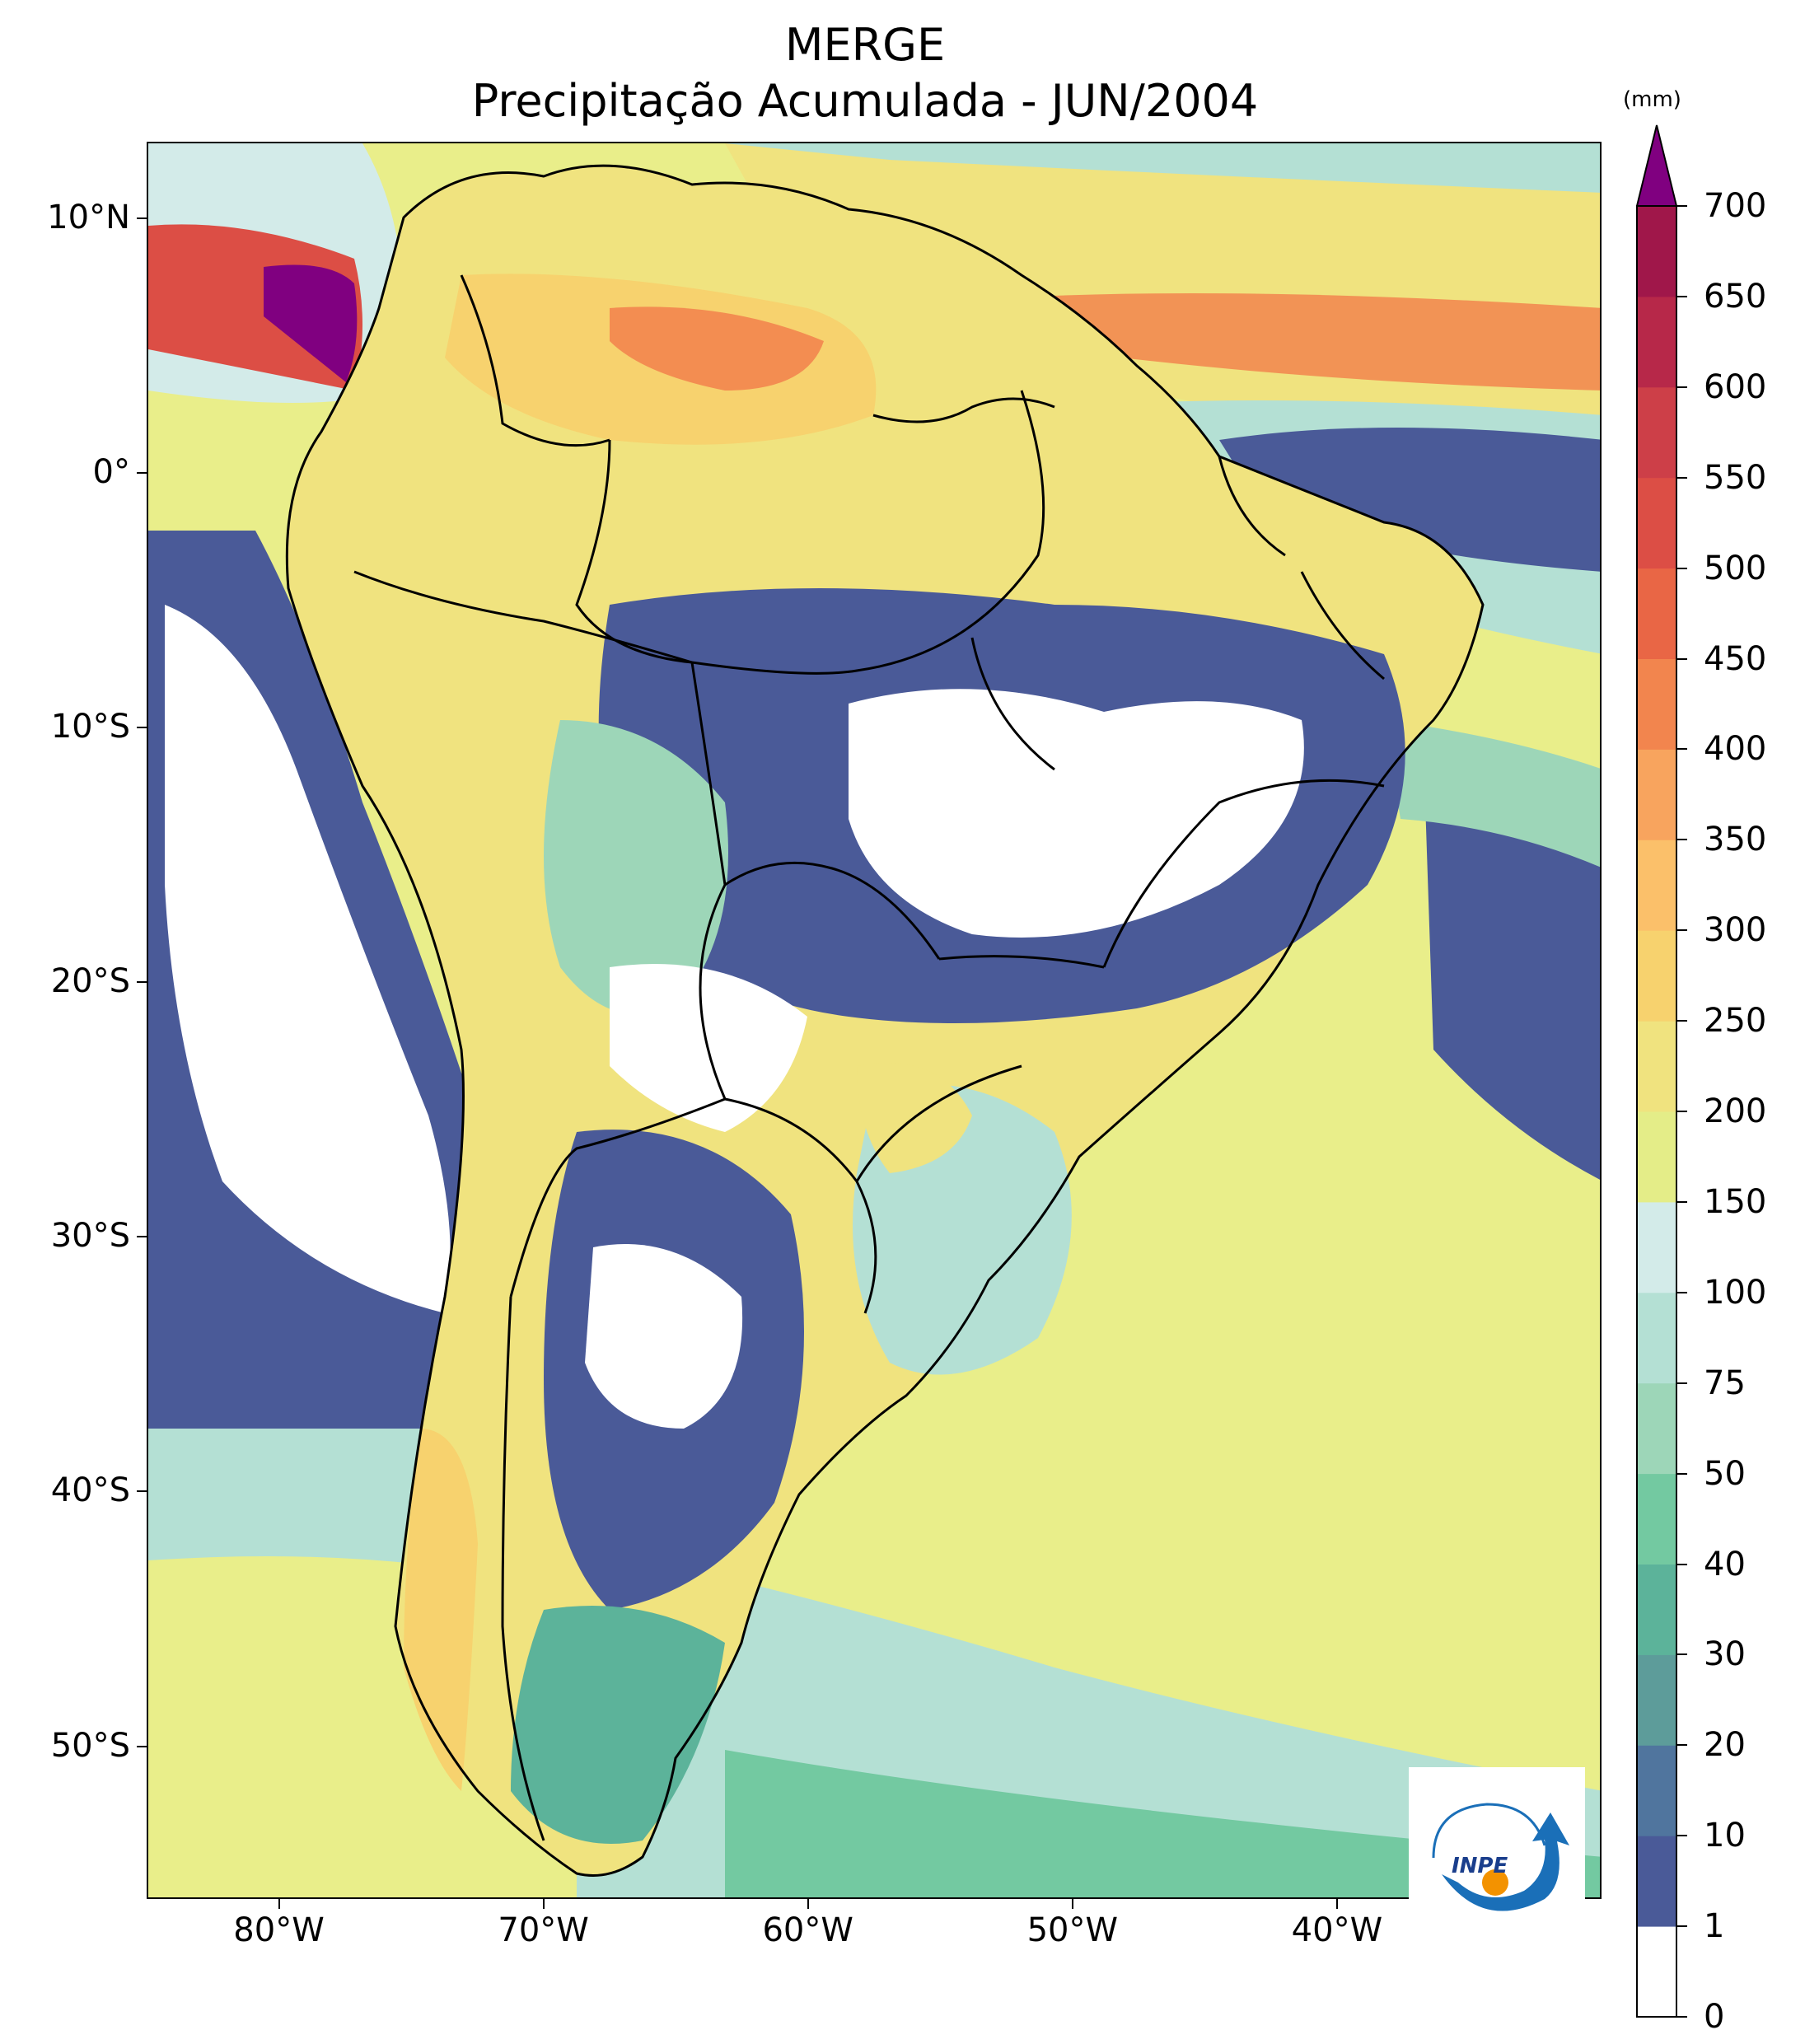 This screenshot has width=1805, height=2044. Describe the element at coordinates (717, 348) in the screenshot. I see `amazon-heavy` at that location.